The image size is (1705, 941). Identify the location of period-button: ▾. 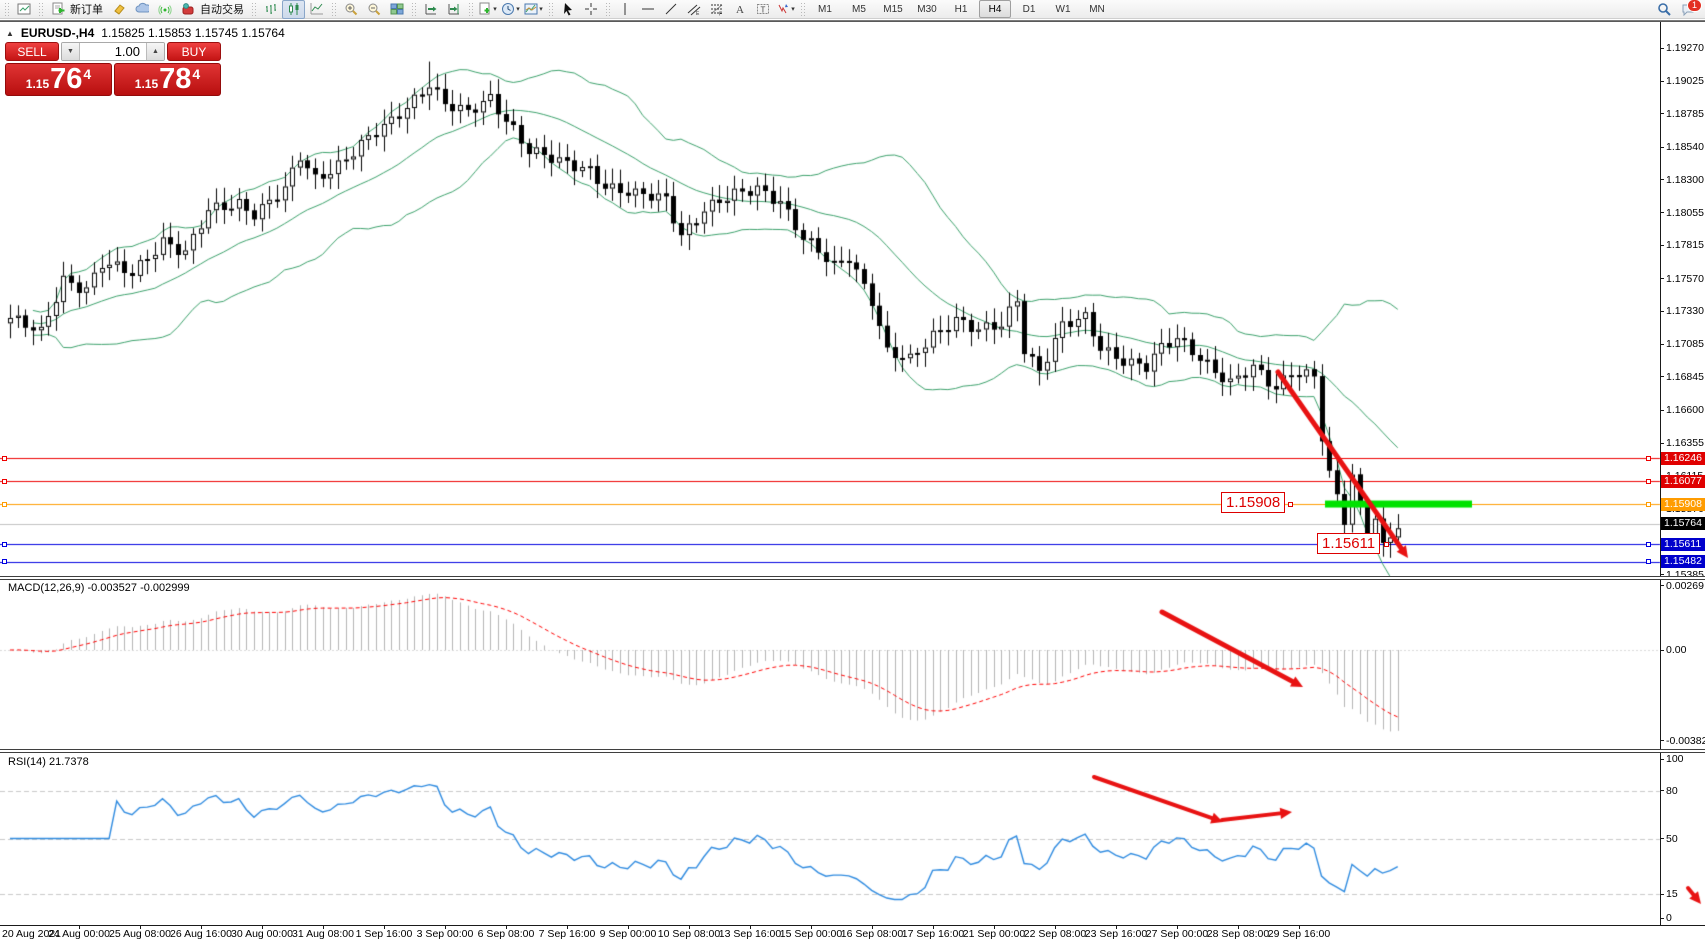
(510, 9).